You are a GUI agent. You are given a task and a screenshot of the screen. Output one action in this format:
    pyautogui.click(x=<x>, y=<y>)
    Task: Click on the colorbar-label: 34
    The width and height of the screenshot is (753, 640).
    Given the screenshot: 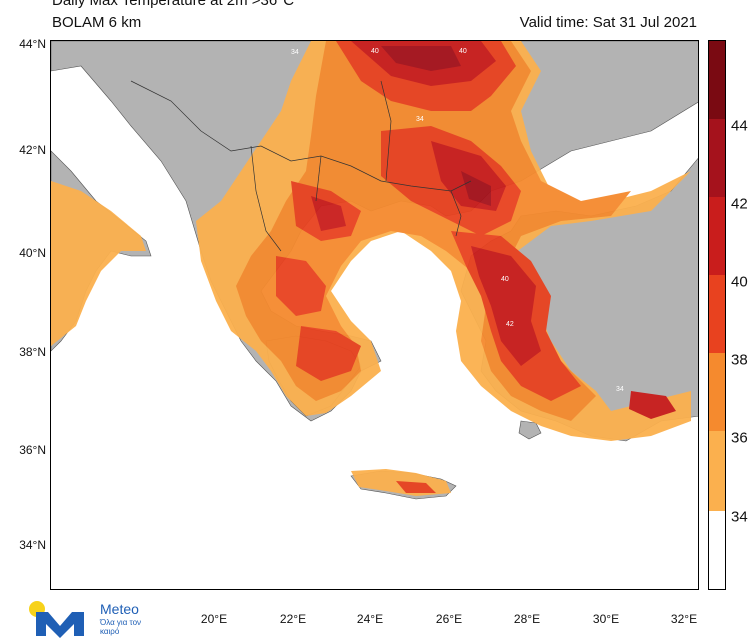 What is the action you would take?
    pyautogui.click(x=739, y=517)
    